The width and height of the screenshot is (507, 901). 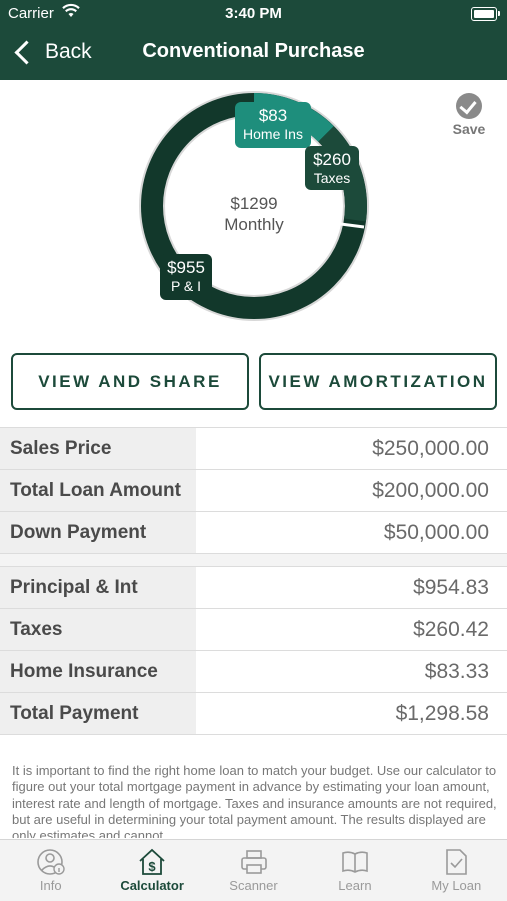 What do you see at coordinates (469, 129) in the screenshot?
I see `save-label: Save` at bounding box center [469, 129].